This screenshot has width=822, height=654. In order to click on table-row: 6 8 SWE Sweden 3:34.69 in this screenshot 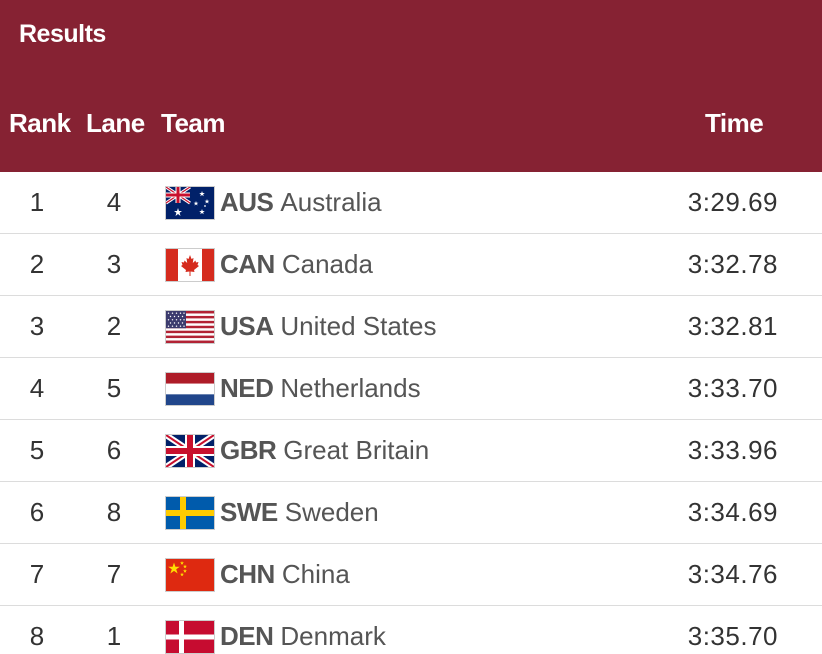, I will do `click(411, 513)`.